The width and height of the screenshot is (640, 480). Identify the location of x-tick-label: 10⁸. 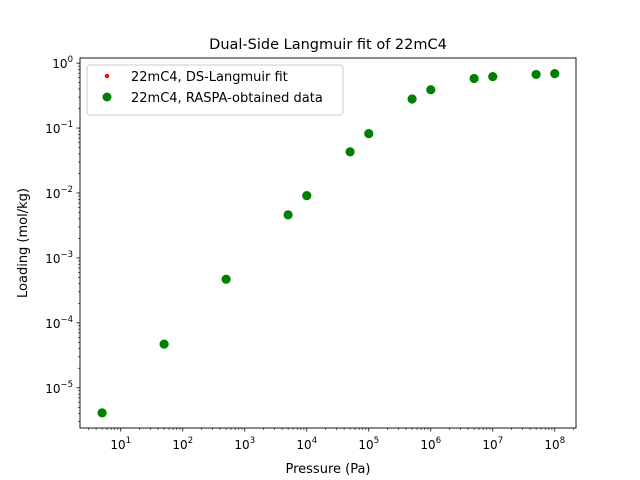
(554, 444).